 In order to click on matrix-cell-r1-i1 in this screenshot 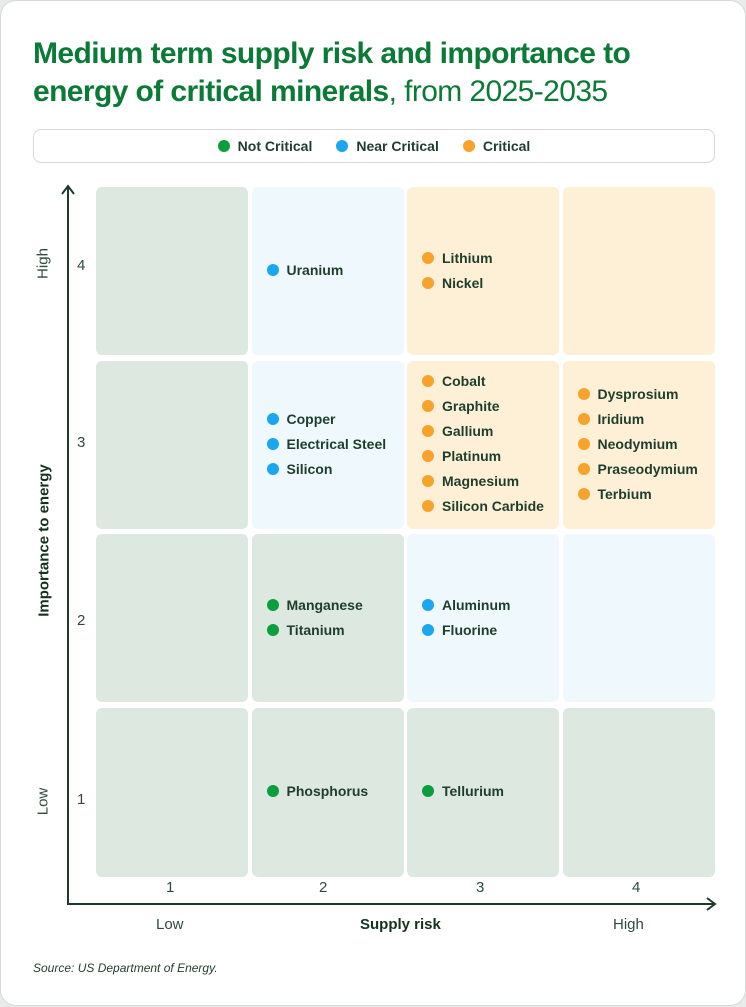, I will do `click(172, 793)`.